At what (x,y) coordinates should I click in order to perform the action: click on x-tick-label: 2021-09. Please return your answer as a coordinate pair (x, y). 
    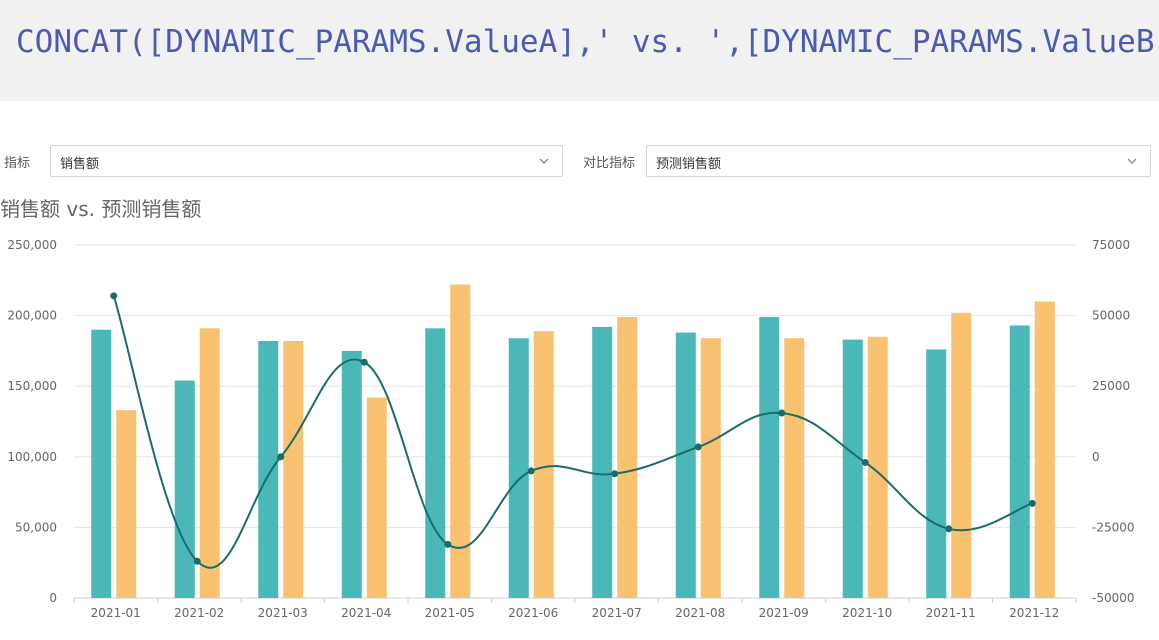
    Looking at the image, I should click on (784, 613).